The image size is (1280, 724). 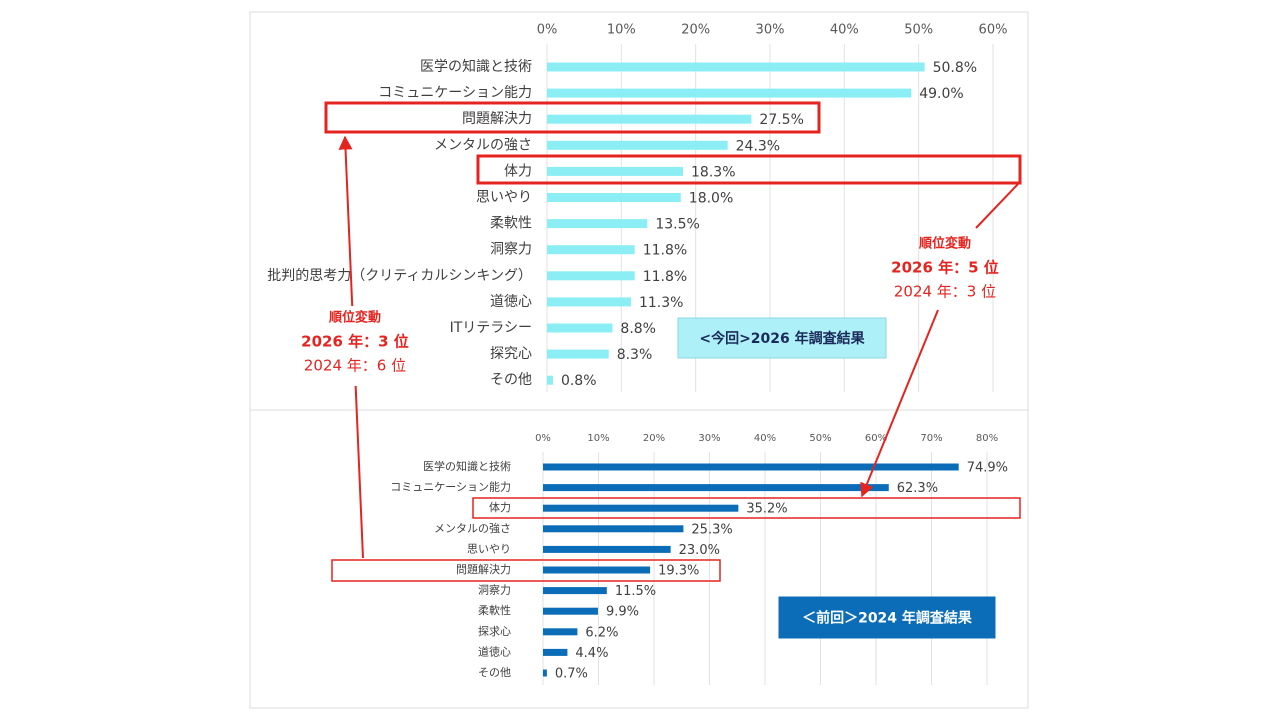 I want to click on value-label: 8.8%, so click(x=638, y=329).